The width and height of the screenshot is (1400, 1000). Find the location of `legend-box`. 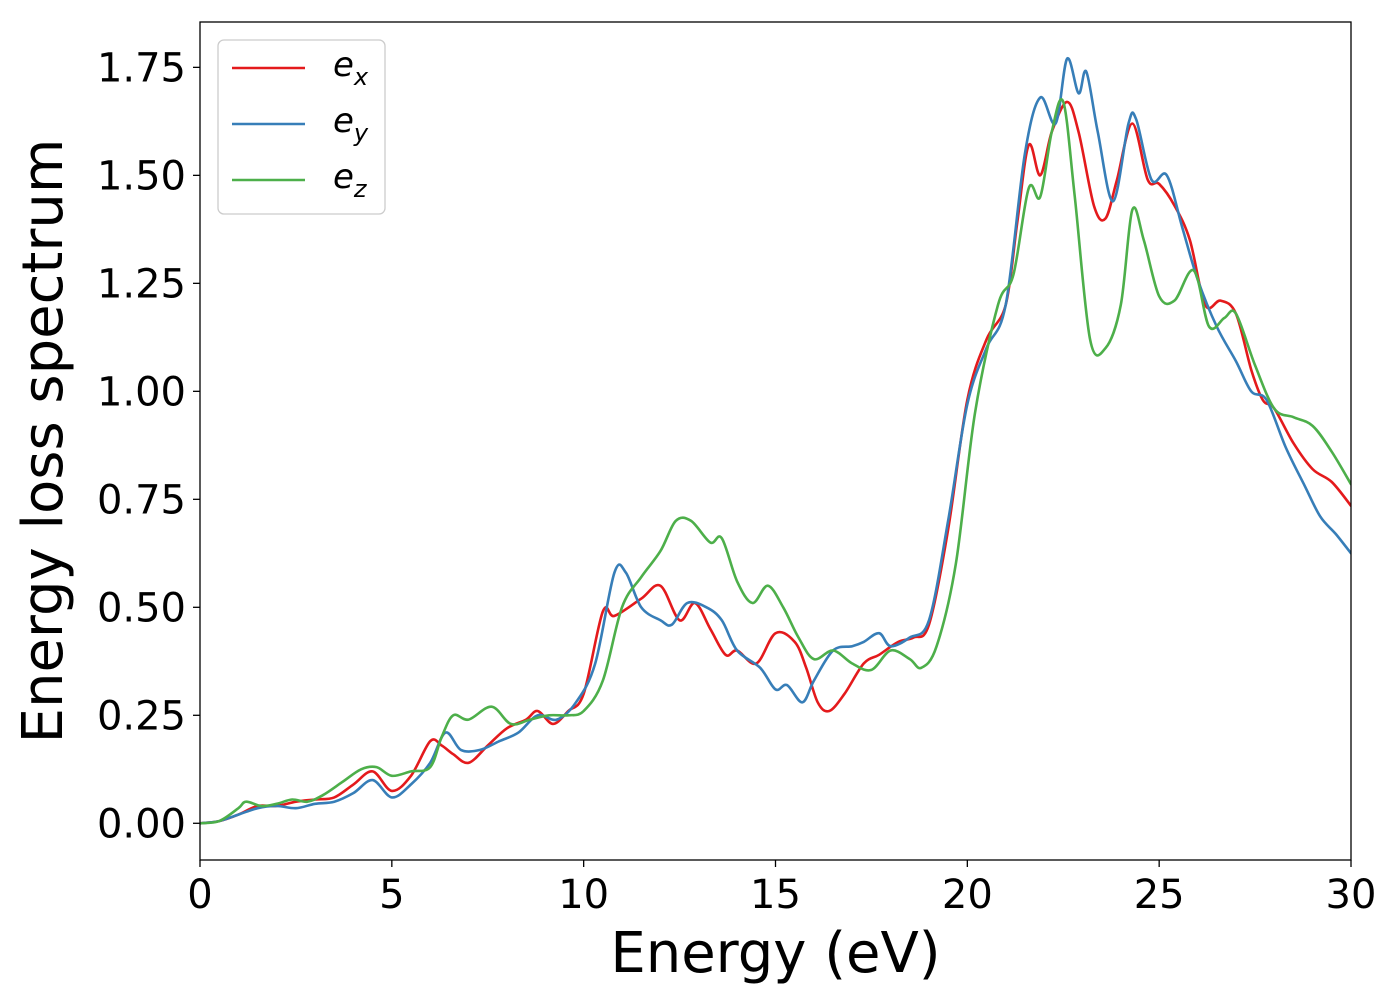

legend-box is located at coordinates (301, 127).